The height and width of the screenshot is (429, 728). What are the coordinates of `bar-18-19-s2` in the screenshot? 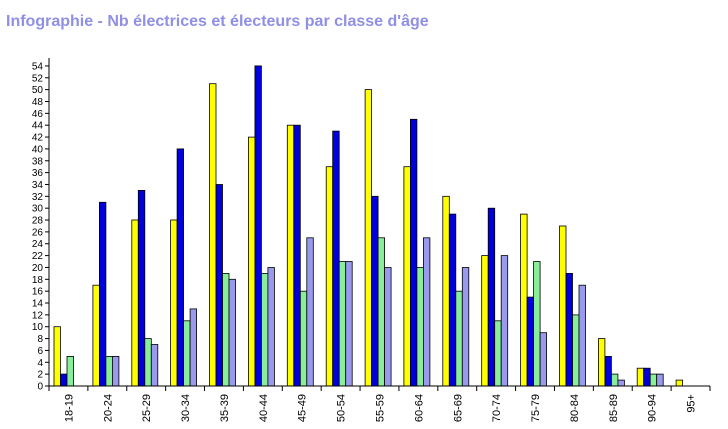 It's located at (64, 380).